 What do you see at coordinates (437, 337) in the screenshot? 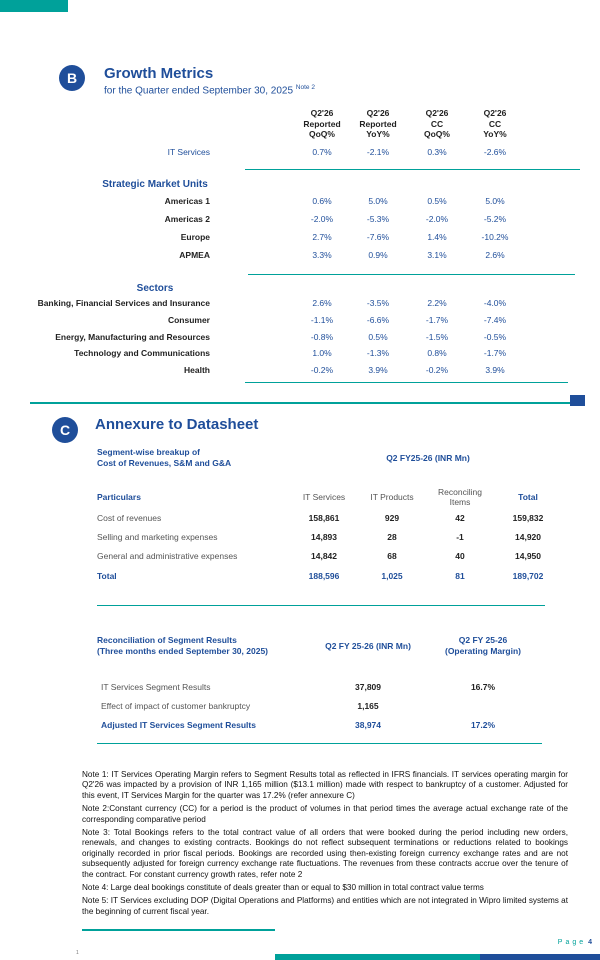
I see `value: -1.5%` at bounding box center [437, 337].